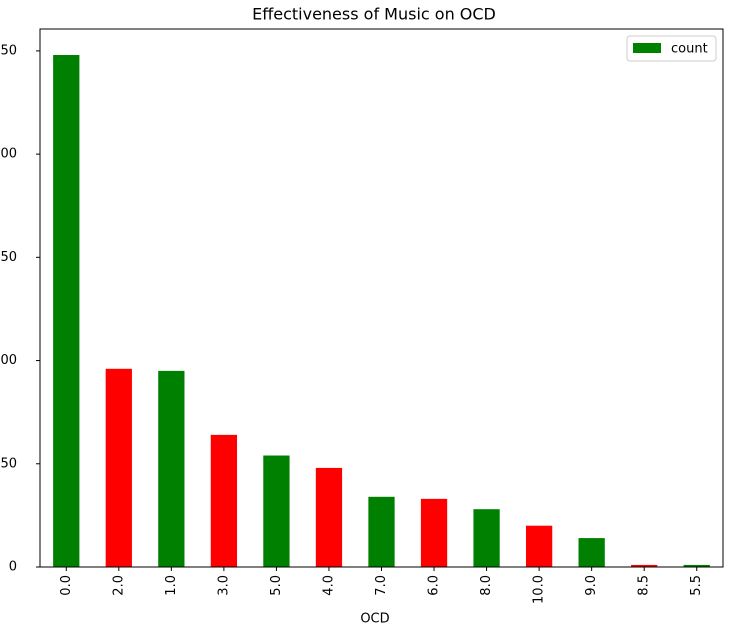 This screenshot has width=749, height=629. What do you see at coordinates (118, 585) in the screenshot?
I see `x-tick-label: 2.0` at bounding box center [118, 585].